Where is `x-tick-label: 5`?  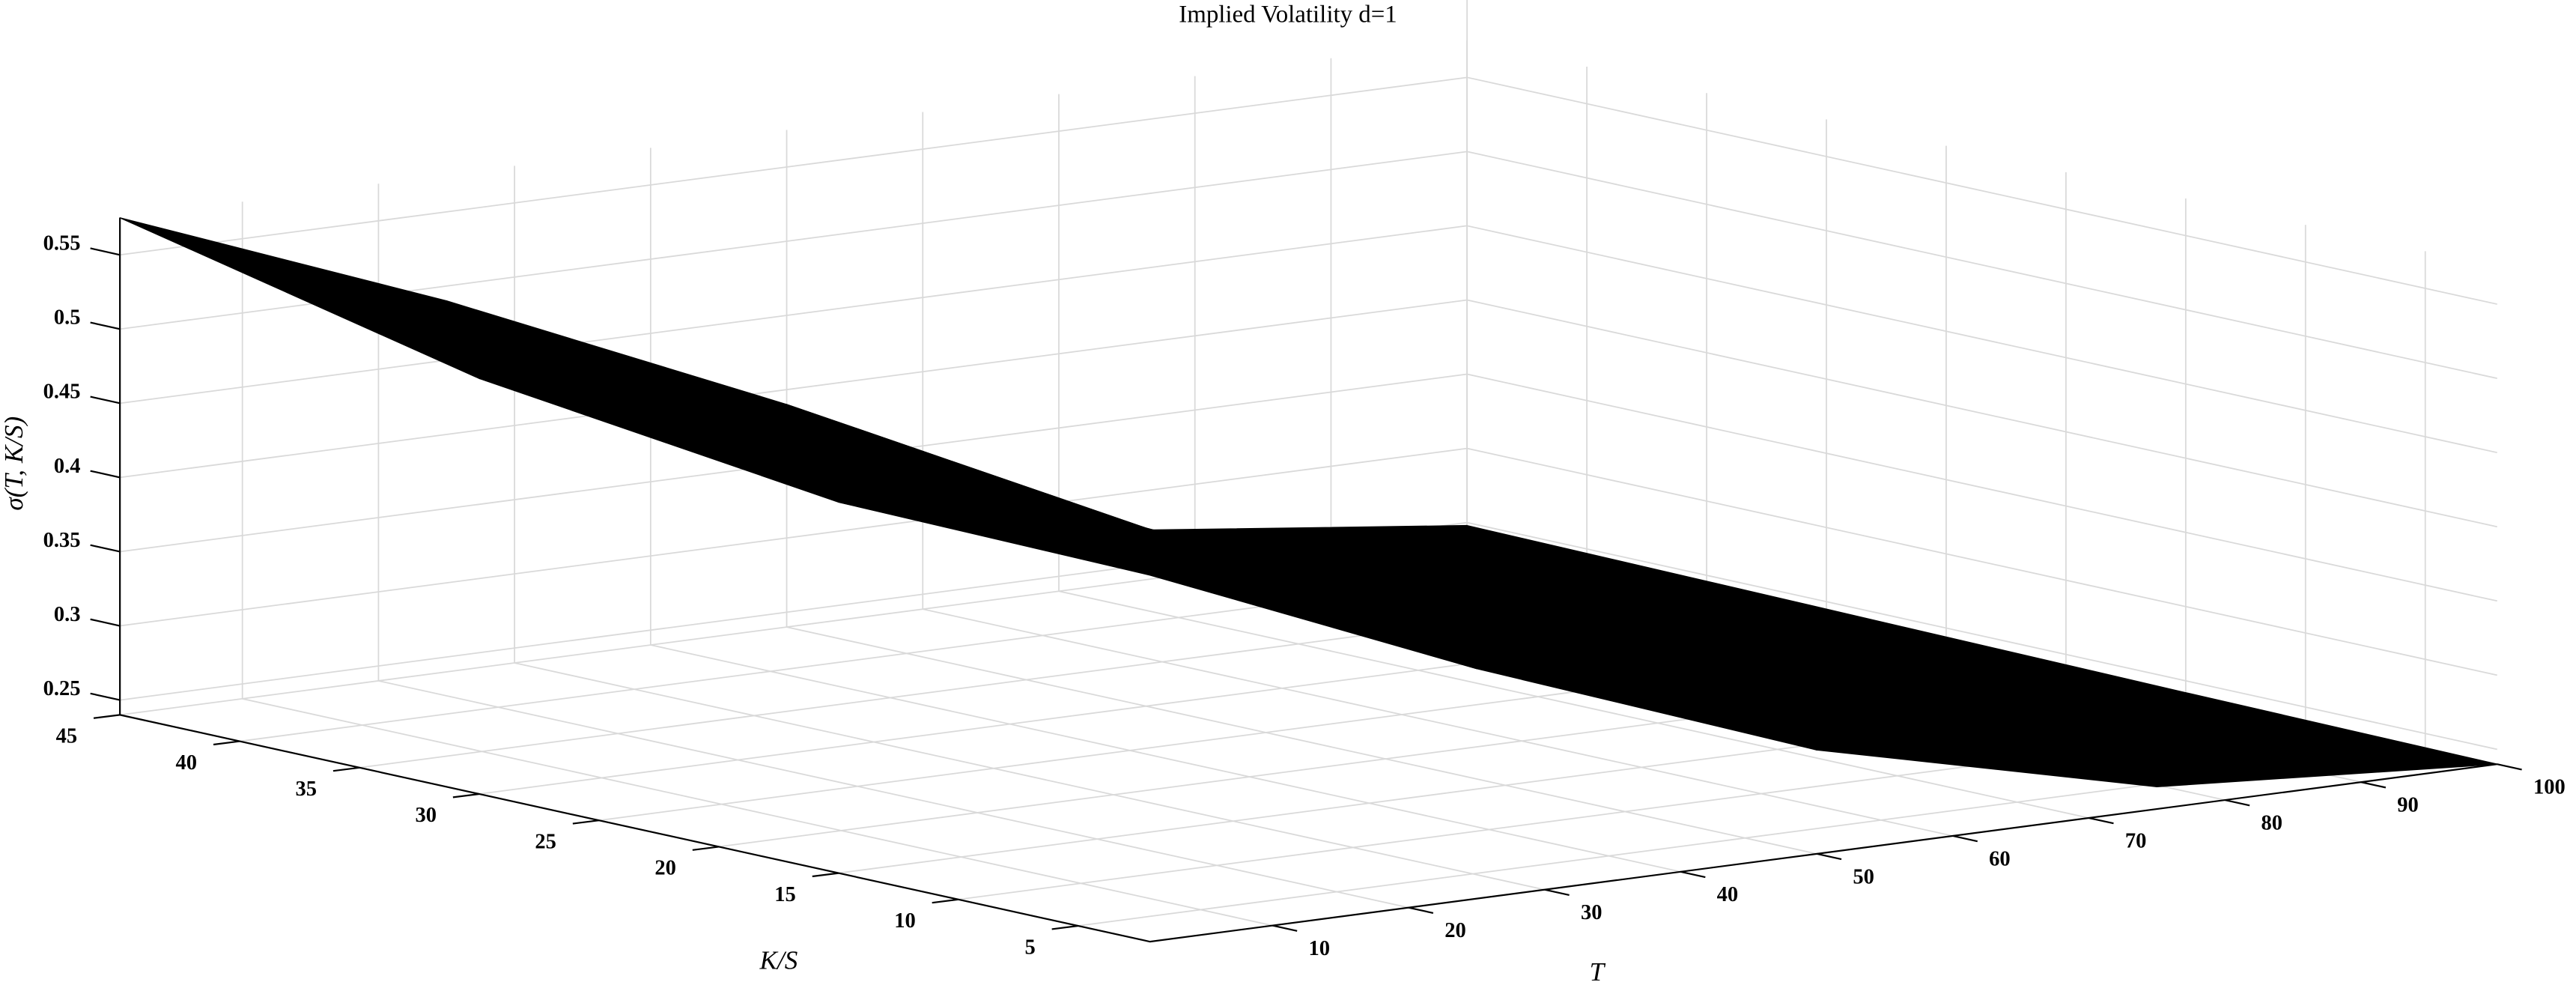 x-tick-label: 5 is located at coordinates (1029, 947).